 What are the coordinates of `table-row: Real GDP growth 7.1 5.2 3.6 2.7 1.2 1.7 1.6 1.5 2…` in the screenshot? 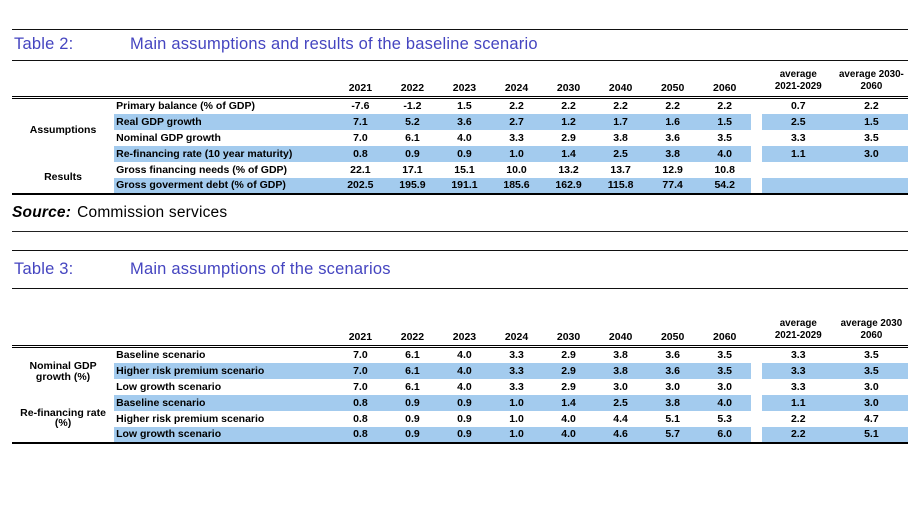 It's located at (460, 121).